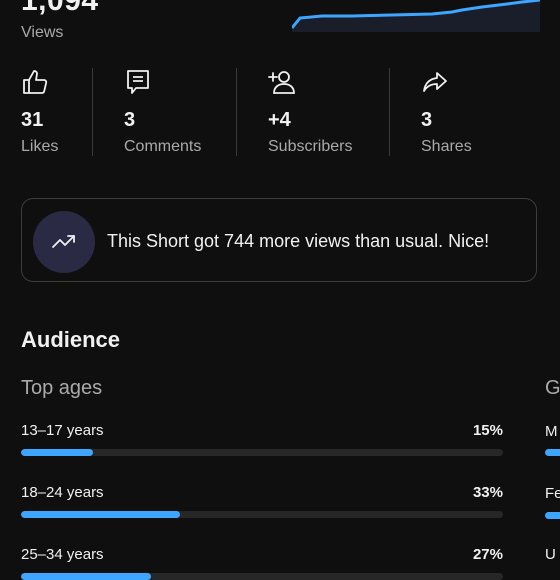 Image resolution: width=560 pixels, height=580 pixels. Describe the element at coordinates (487, 430) in the screenshot. I see `age-group-percent: 15%` at that location.